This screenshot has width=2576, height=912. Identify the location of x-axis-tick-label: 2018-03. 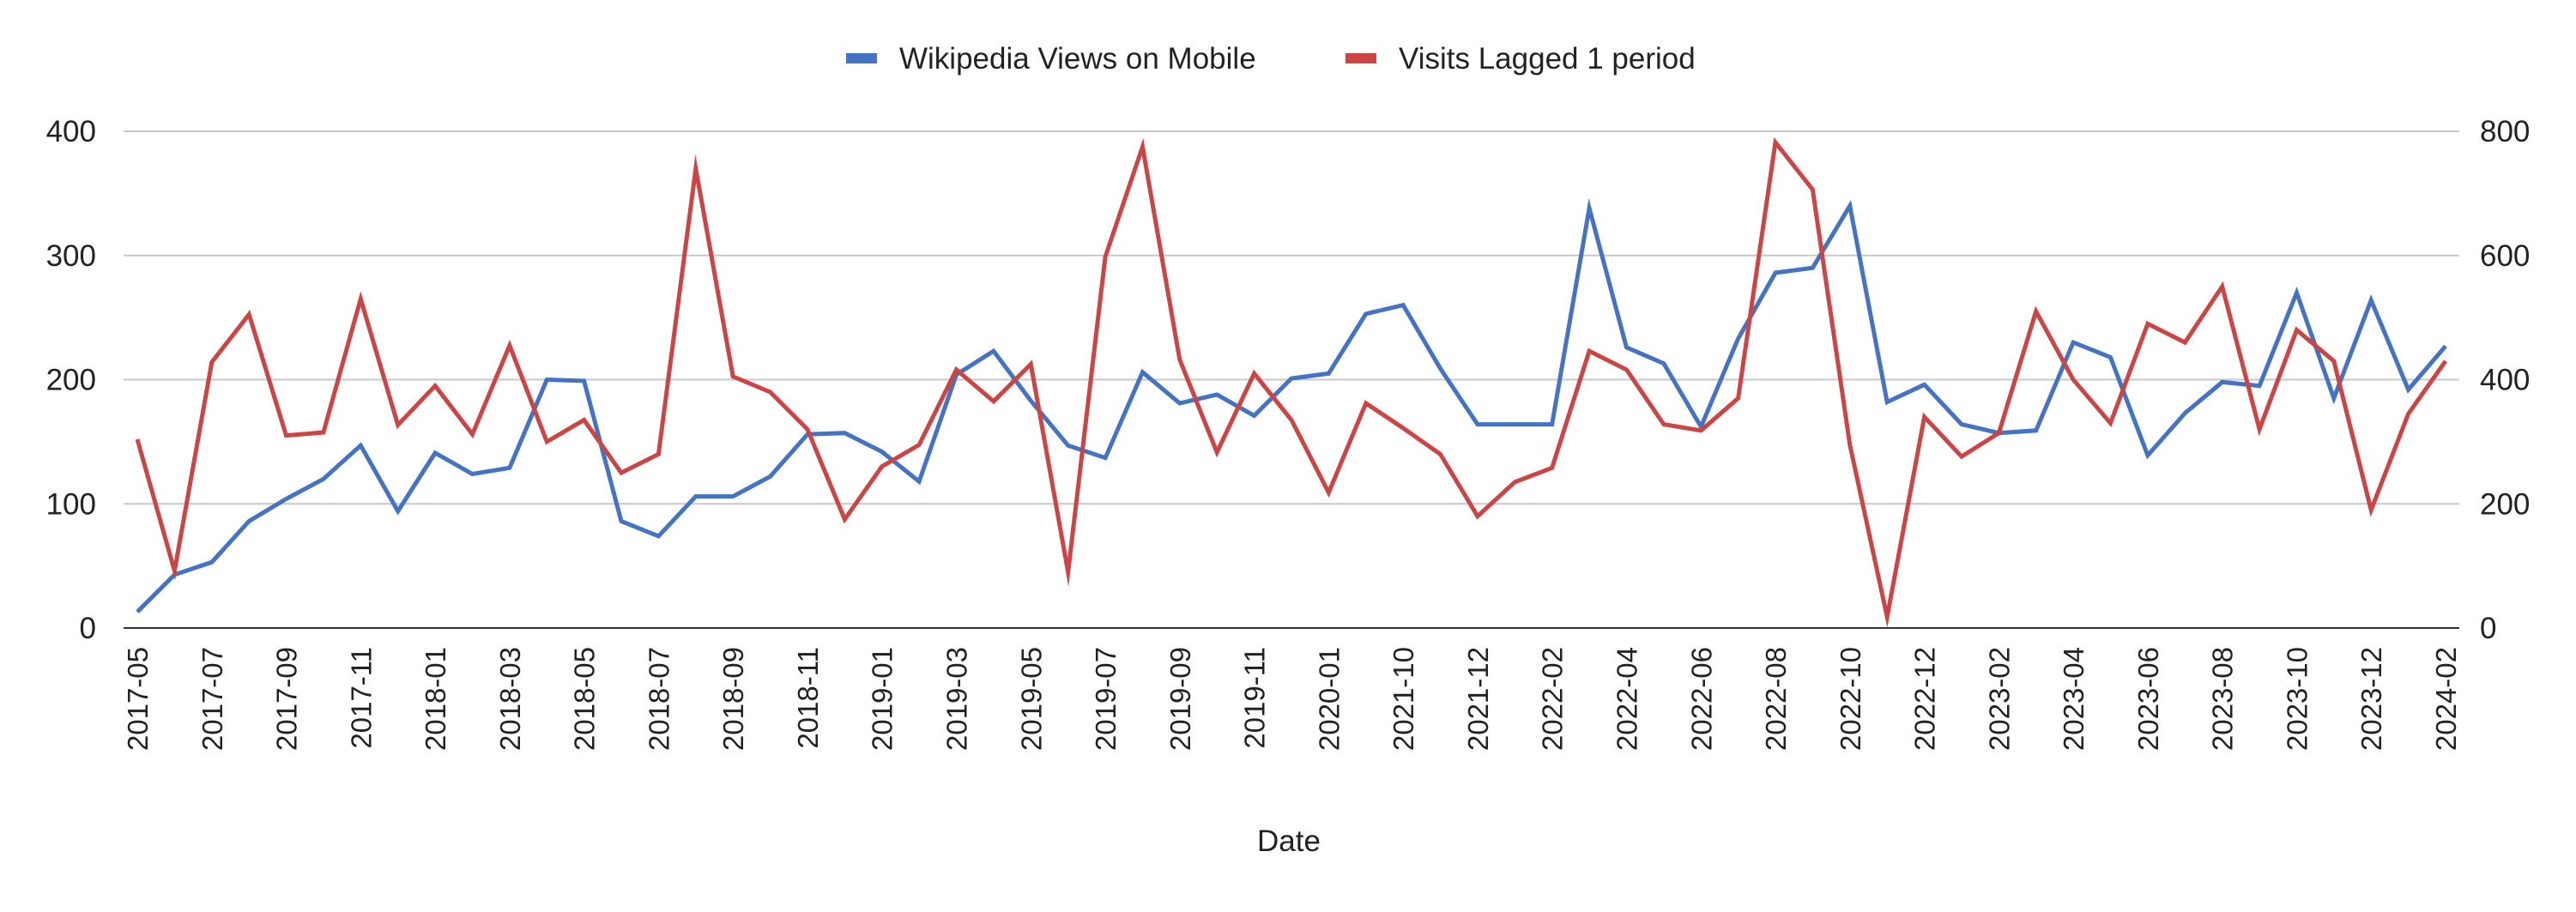
(510, 699).